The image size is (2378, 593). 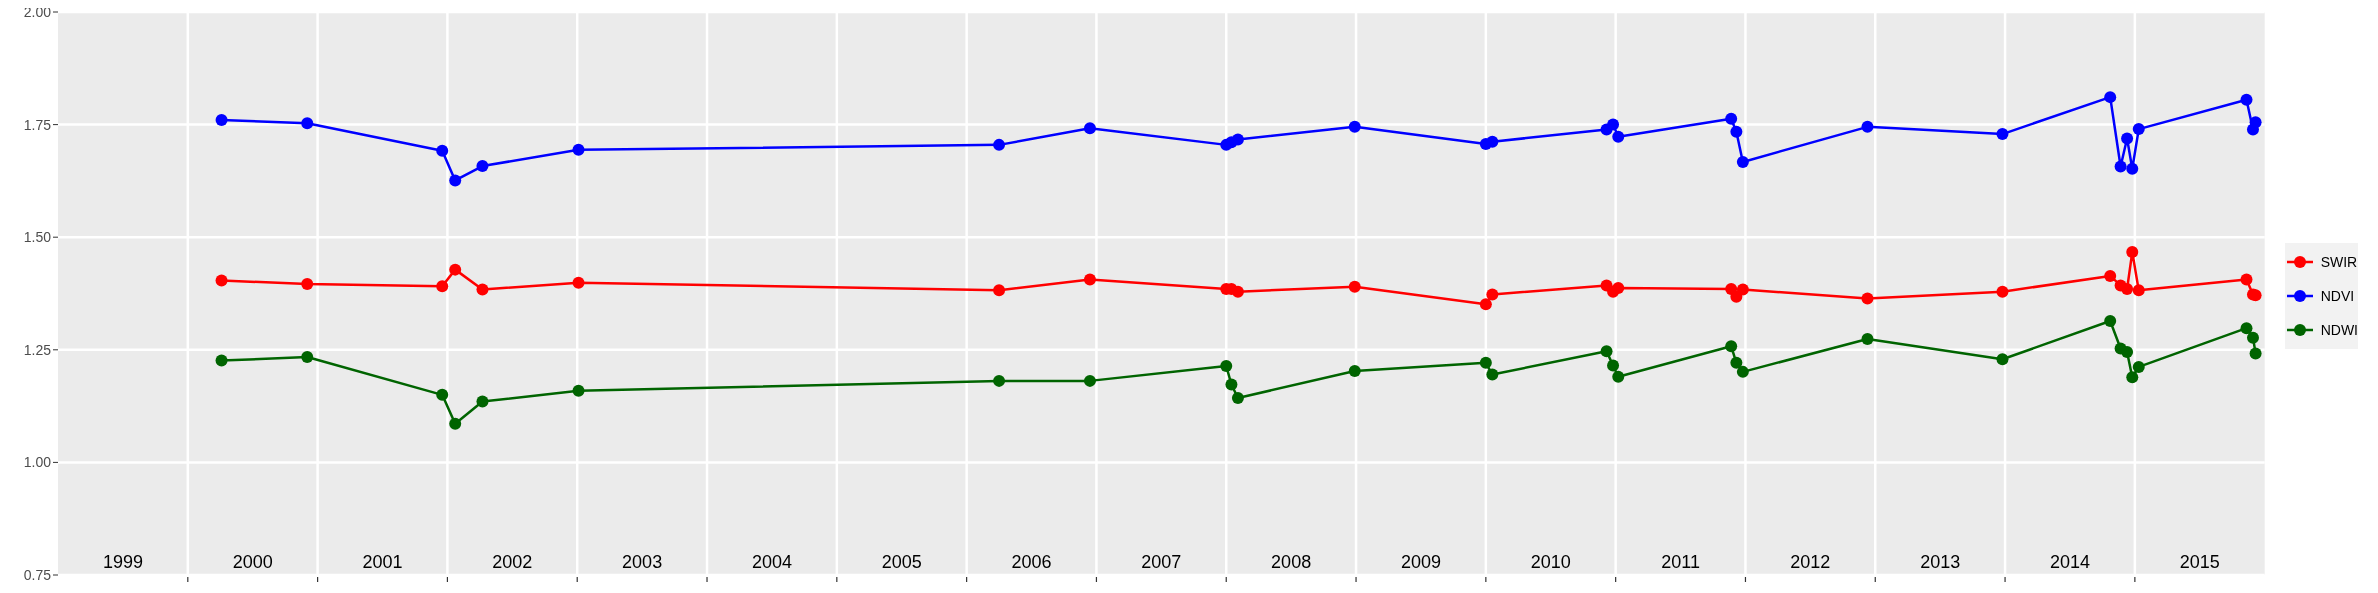 I want to click on y-tick-label: 0.75, so click(x=37, y=574).